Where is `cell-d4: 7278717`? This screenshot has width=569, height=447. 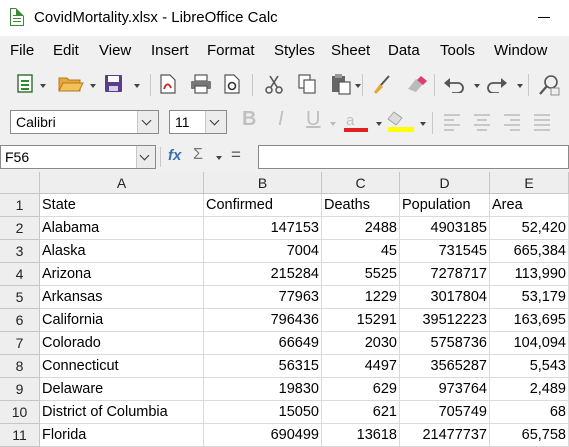
cell-d4: 7278717 is located at coordinates (445, 274).